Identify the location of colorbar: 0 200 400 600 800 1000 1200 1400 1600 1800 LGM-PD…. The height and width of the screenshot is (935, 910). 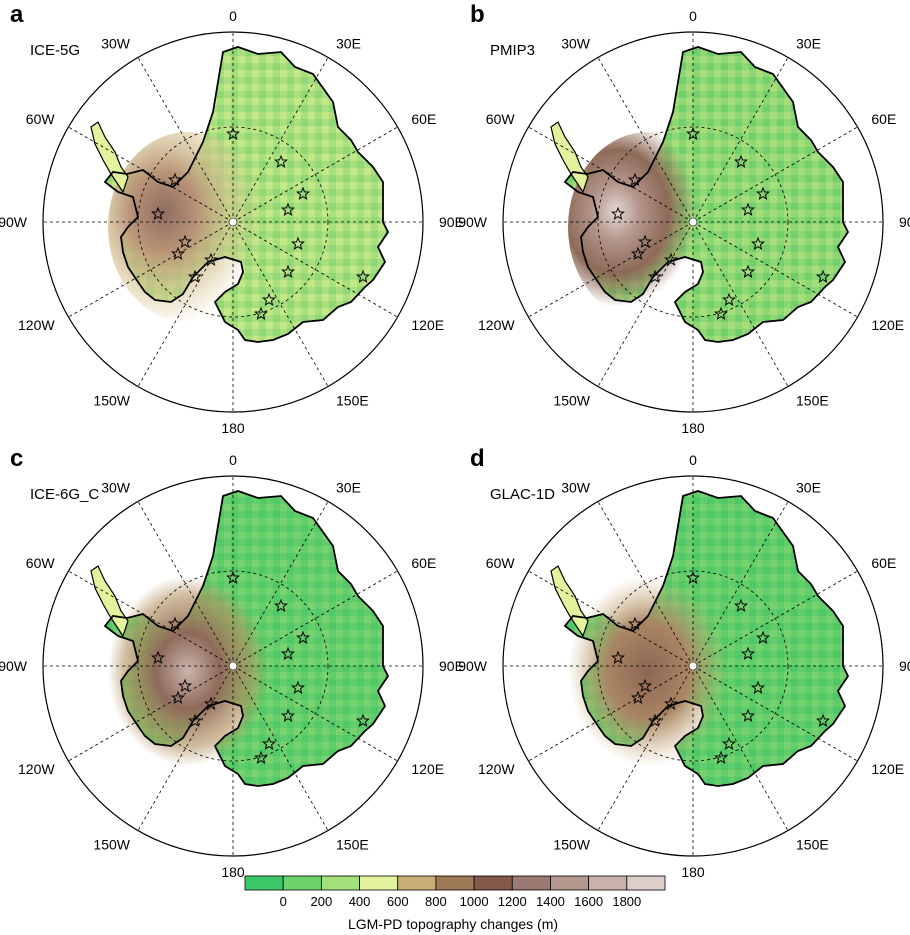
(455, 903).